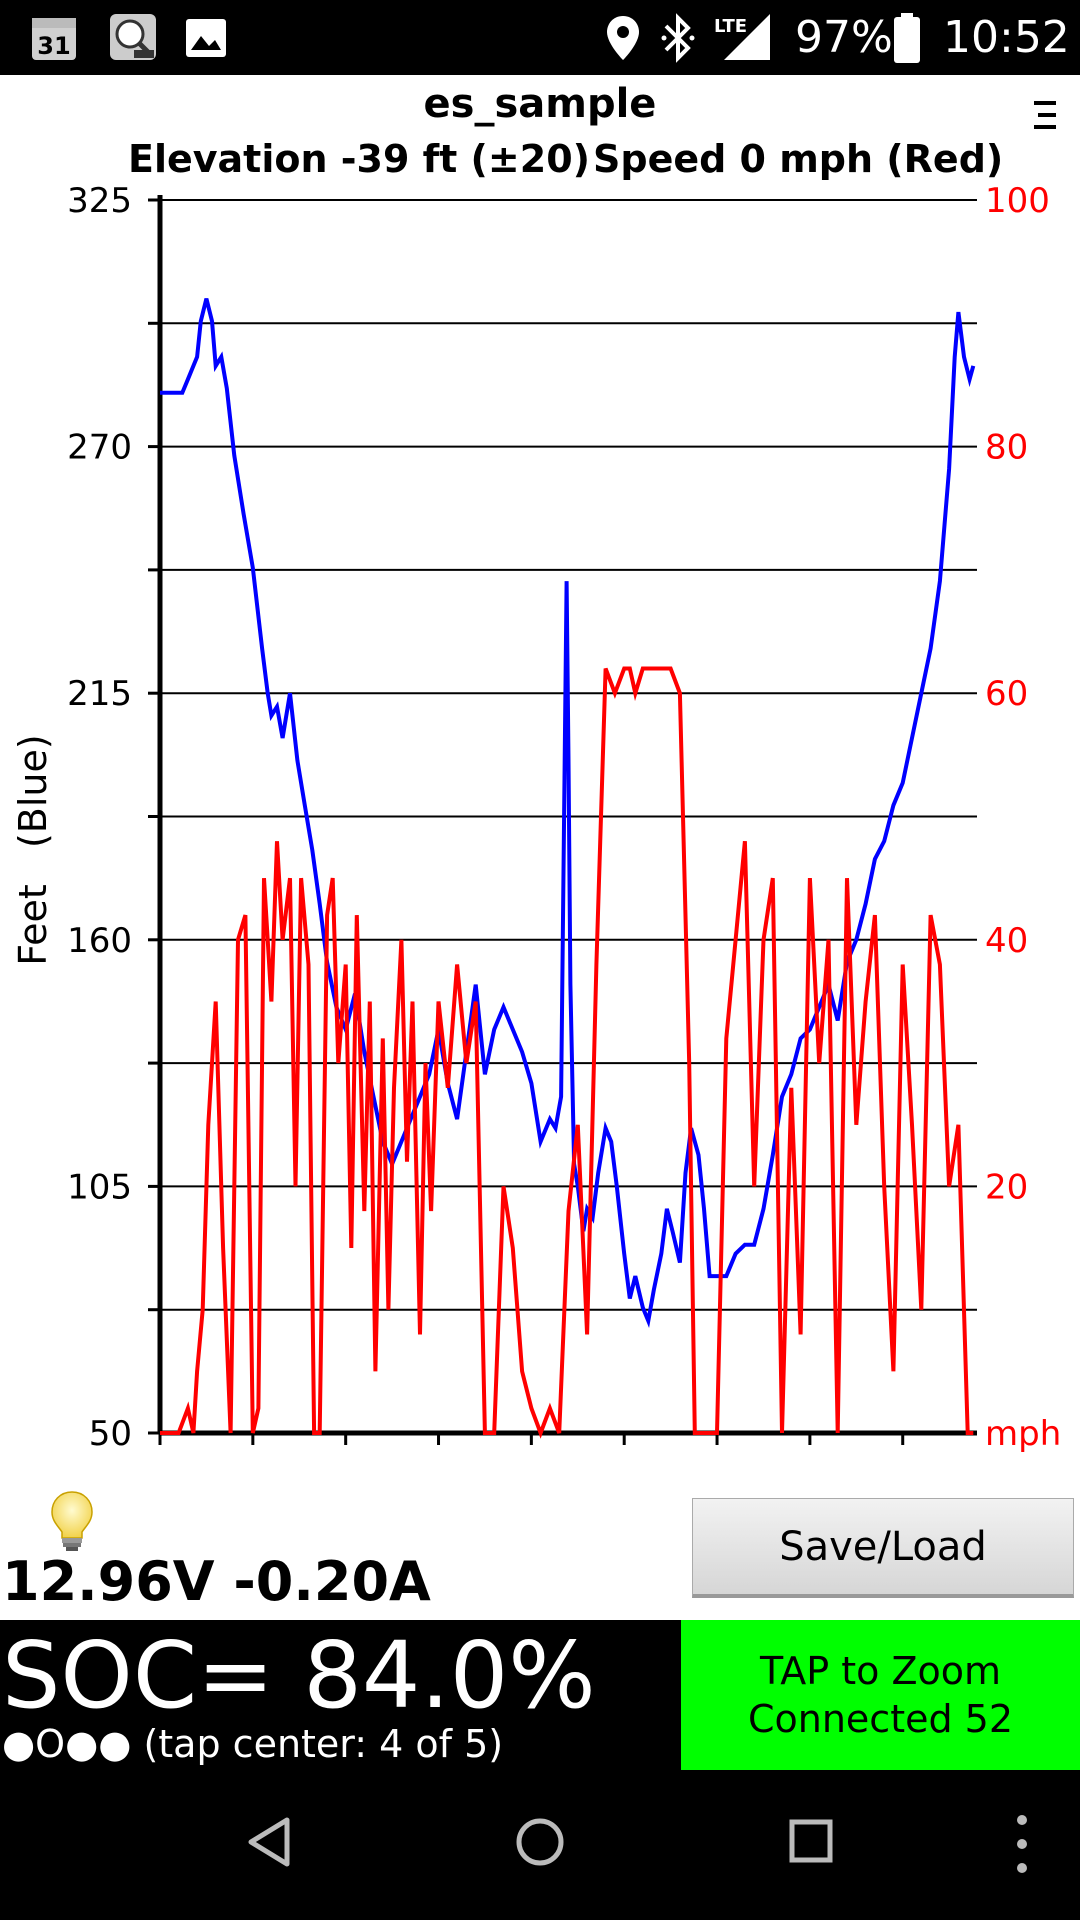 This screenshot has height=1920, width=1080. I want to click on elevation-readout: Elevation -39 ft (±20), so click(359, 159).